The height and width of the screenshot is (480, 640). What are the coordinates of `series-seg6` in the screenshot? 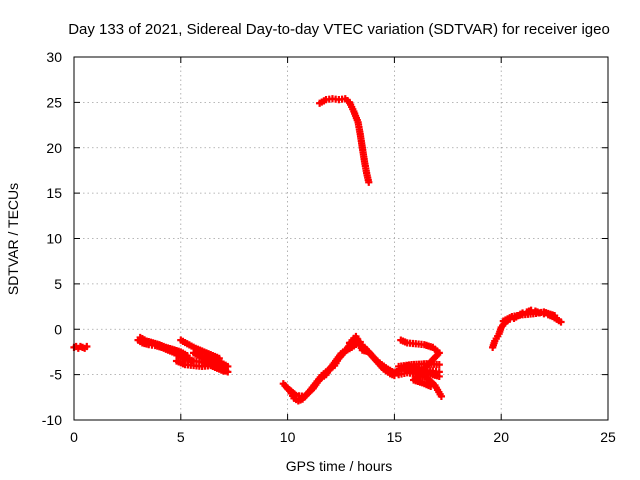 It's located at (527, 328).